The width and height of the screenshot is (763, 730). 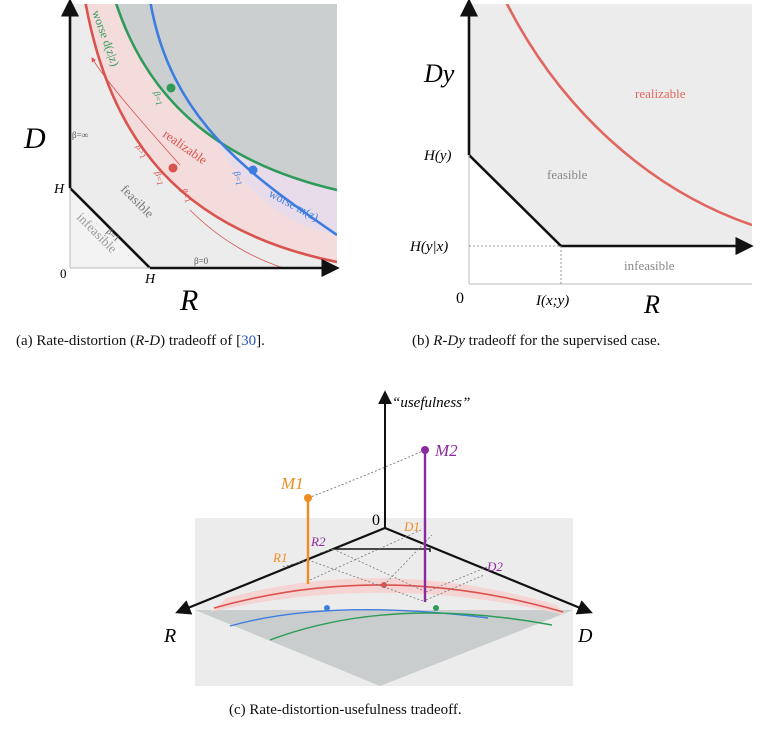 I want to click on boundary-diagonal-b, so click(x=515, y=200).